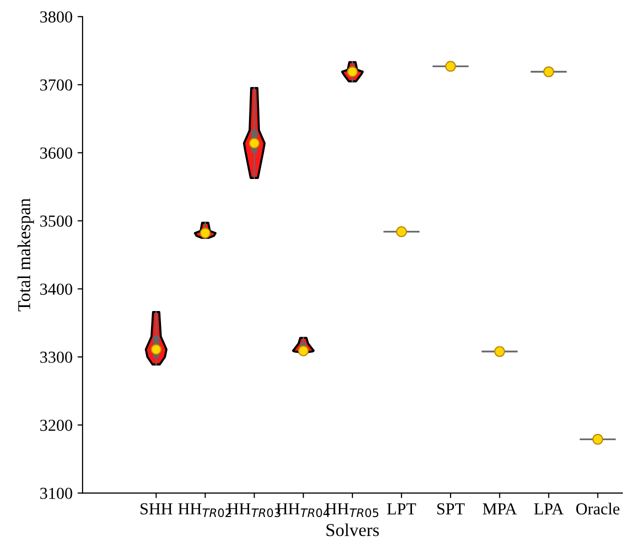 This screenshot has height=554, width=635. What do you see at coordinates (352, 529) in the screenshot?
I see `x-axis-title: Solvers` at bounding box center [352, 529].